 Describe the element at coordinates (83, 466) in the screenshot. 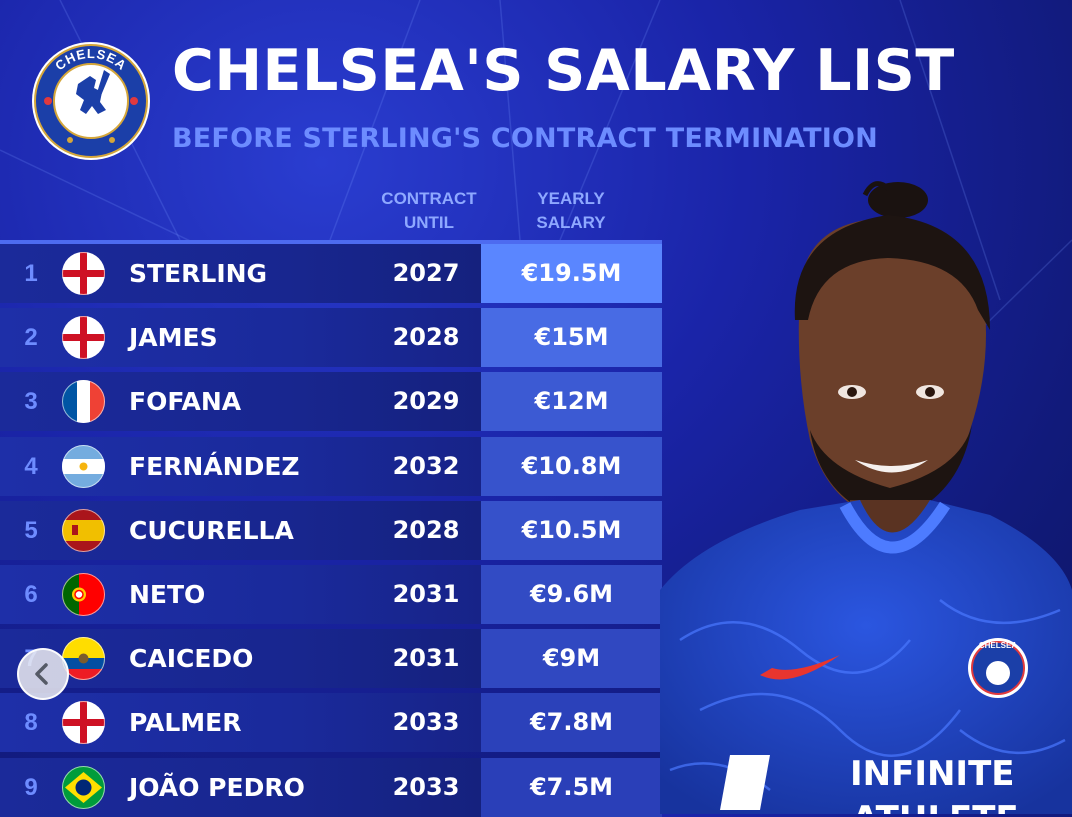

I see `argentina-flag-icon` at that location.